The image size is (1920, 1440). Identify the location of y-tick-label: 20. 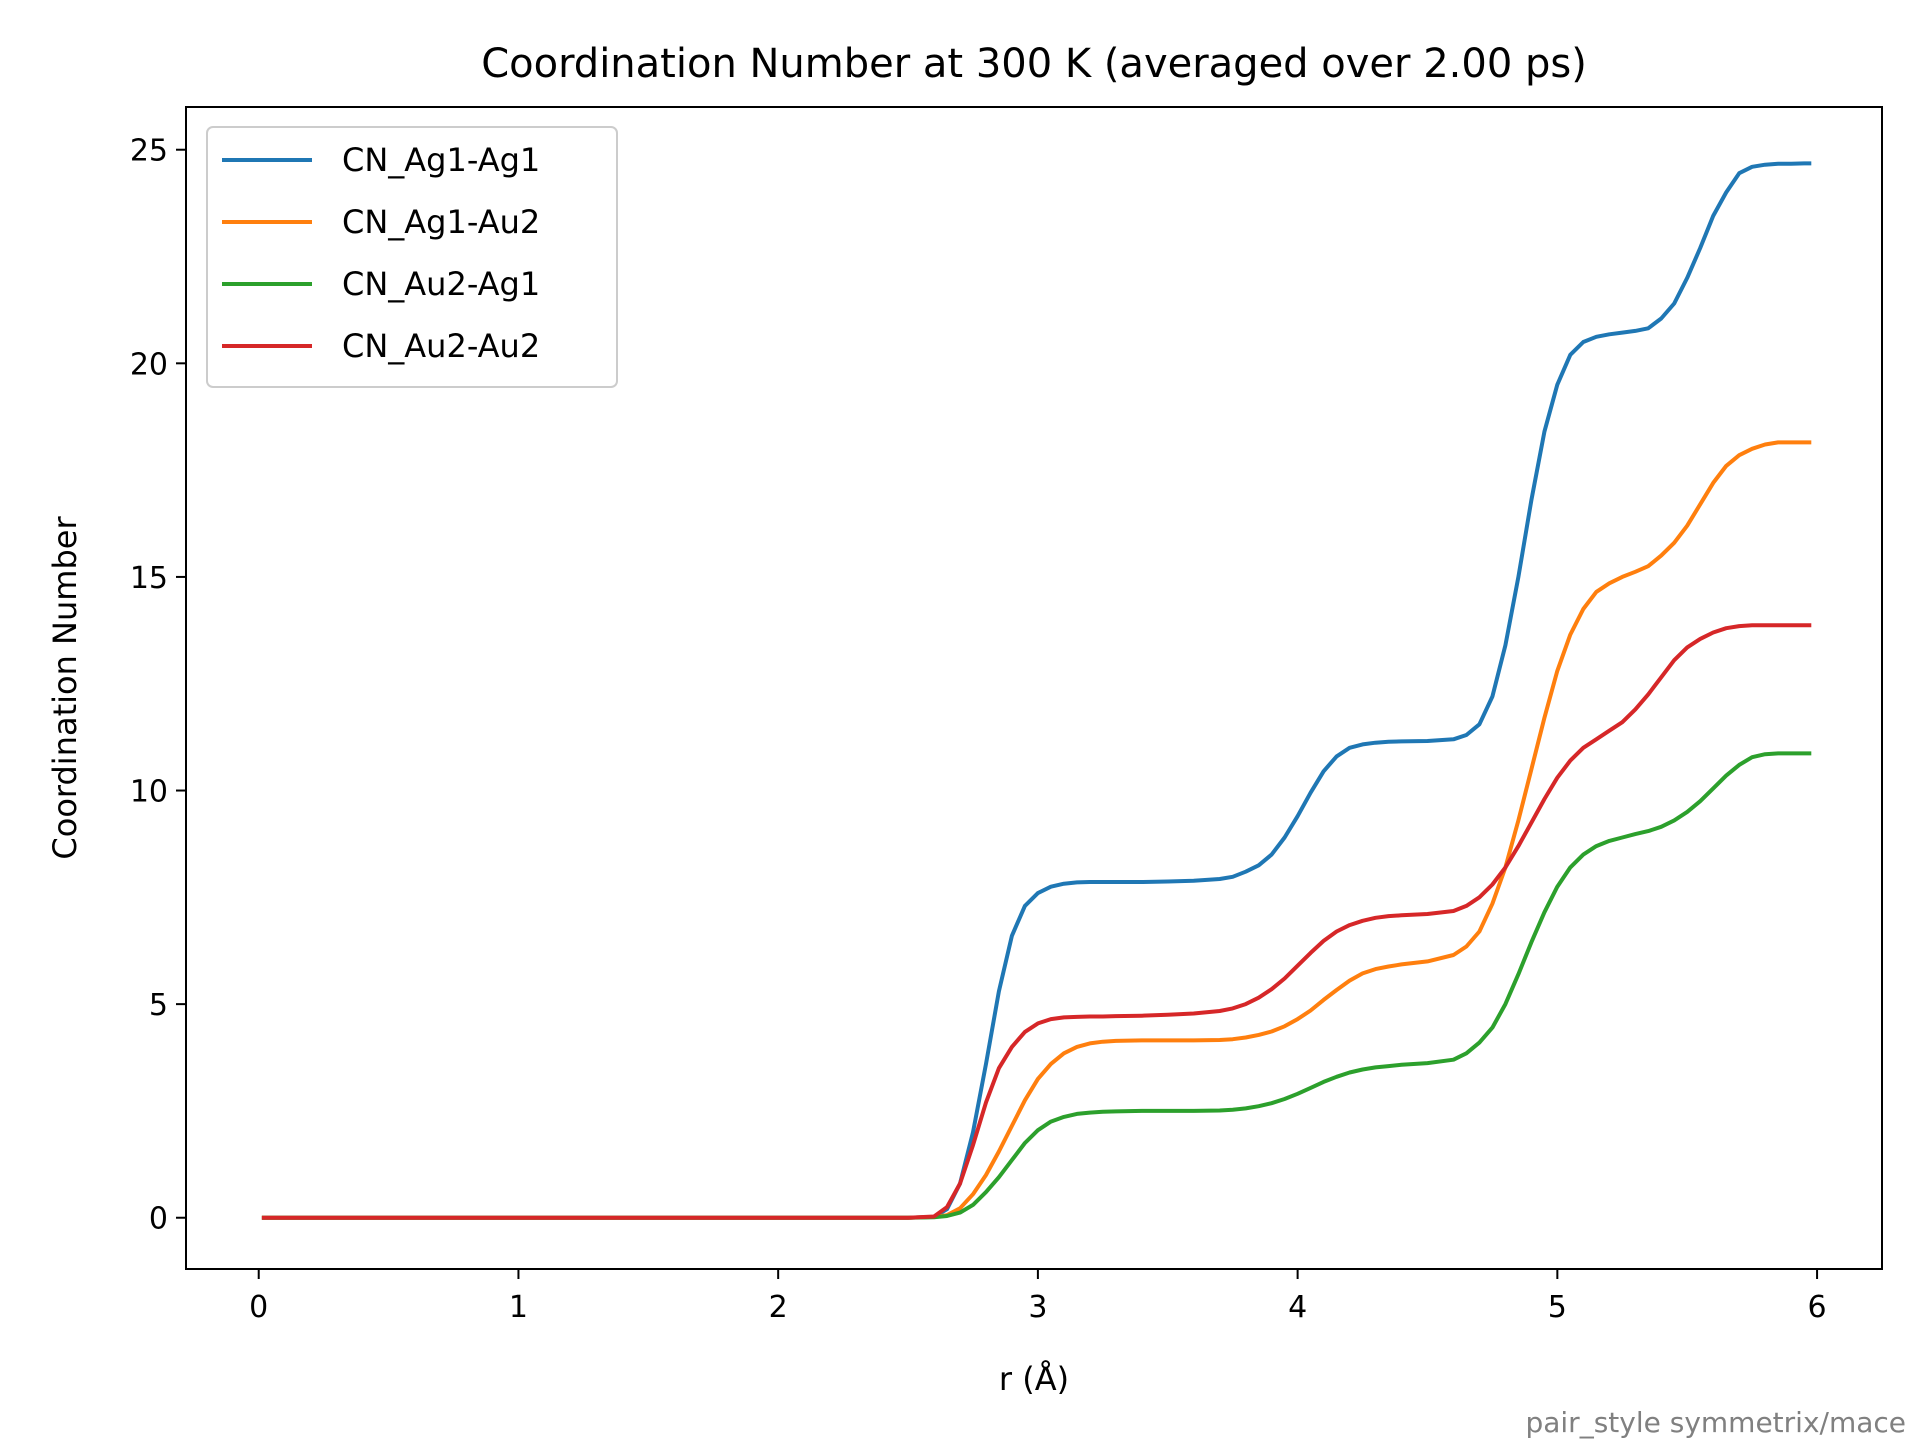
(149, 364).